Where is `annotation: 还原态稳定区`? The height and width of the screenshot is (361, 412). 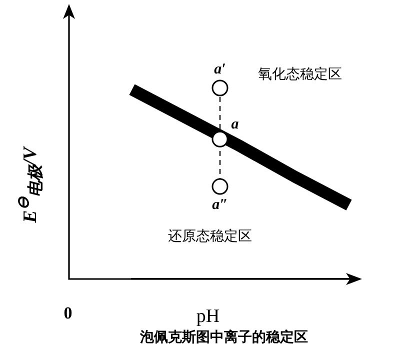
annotation: 还原态稳定区 is located at coordinates (210, 236).